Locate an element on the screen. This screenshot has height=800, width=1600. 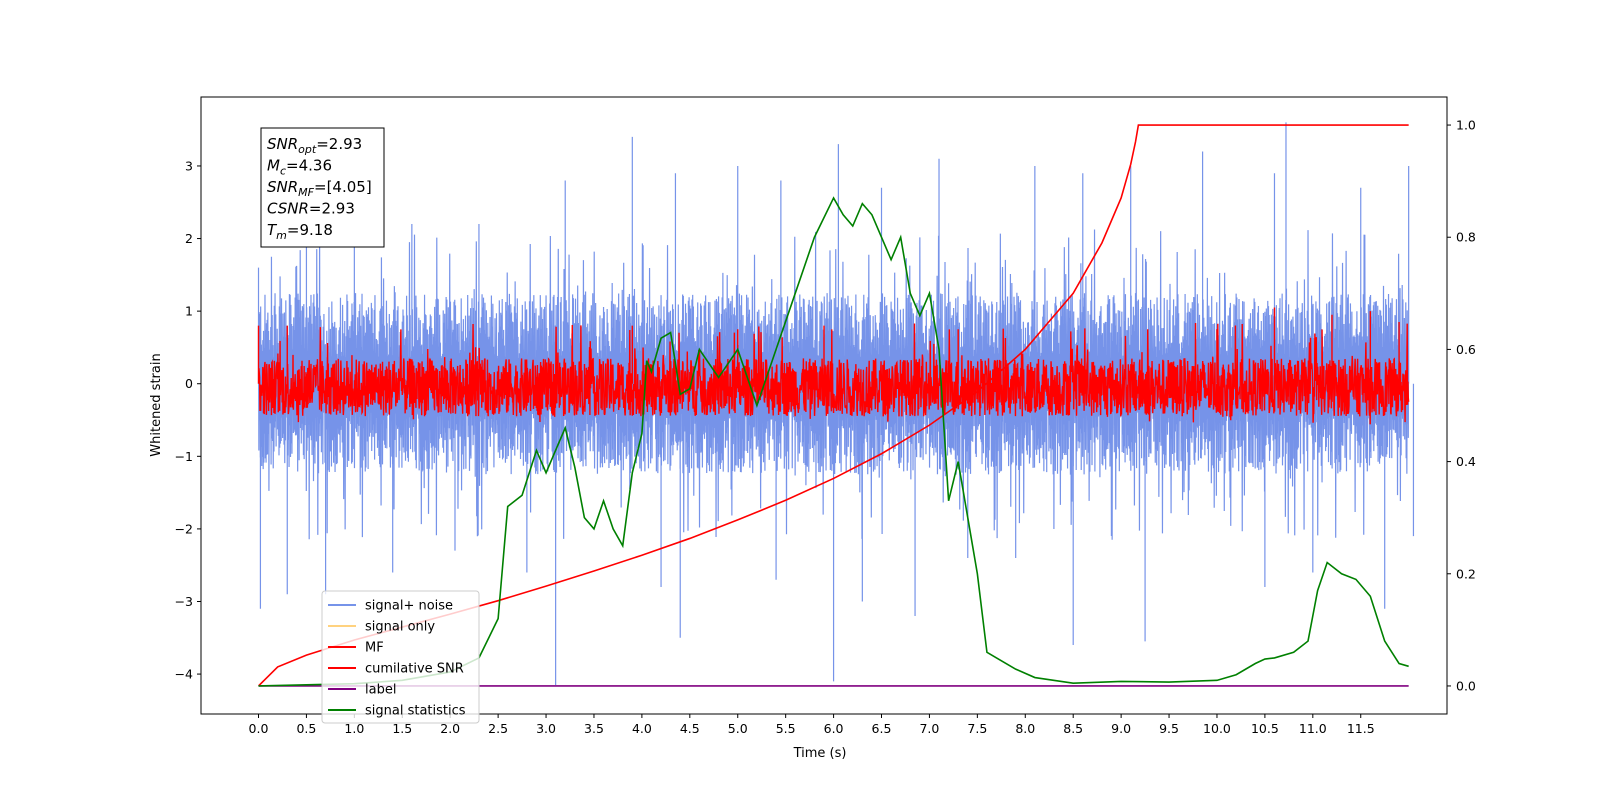
x-tick-label: 10.5 is located at coordinates (1265, 728).